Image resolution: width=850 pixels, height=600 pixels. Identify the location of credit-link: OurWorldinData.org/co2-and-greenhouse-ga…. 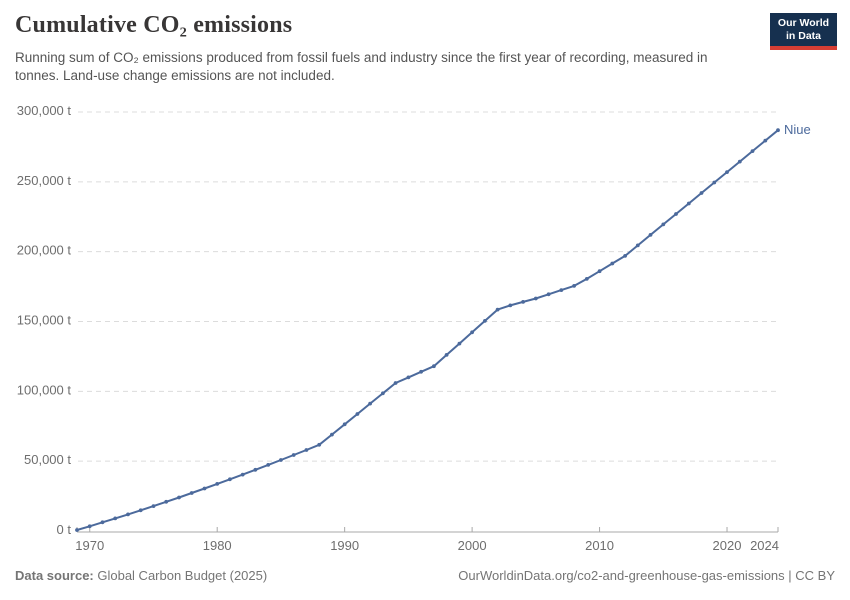
(646, 575).